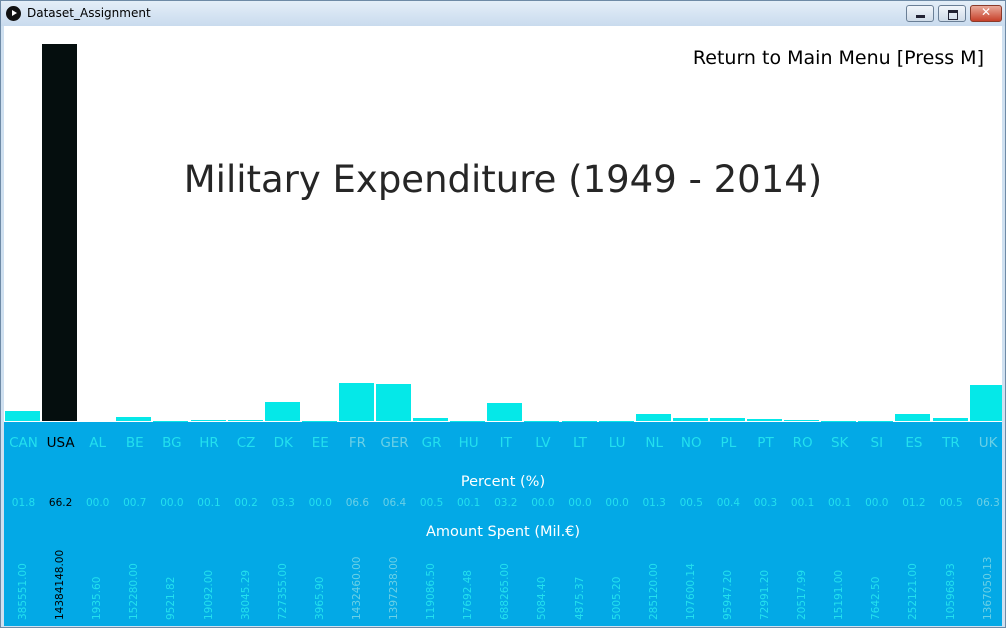  What do you see at coordinates (60, 443) in the screenshot?
I see `category-label: USA` at bounding box center [60, 443].